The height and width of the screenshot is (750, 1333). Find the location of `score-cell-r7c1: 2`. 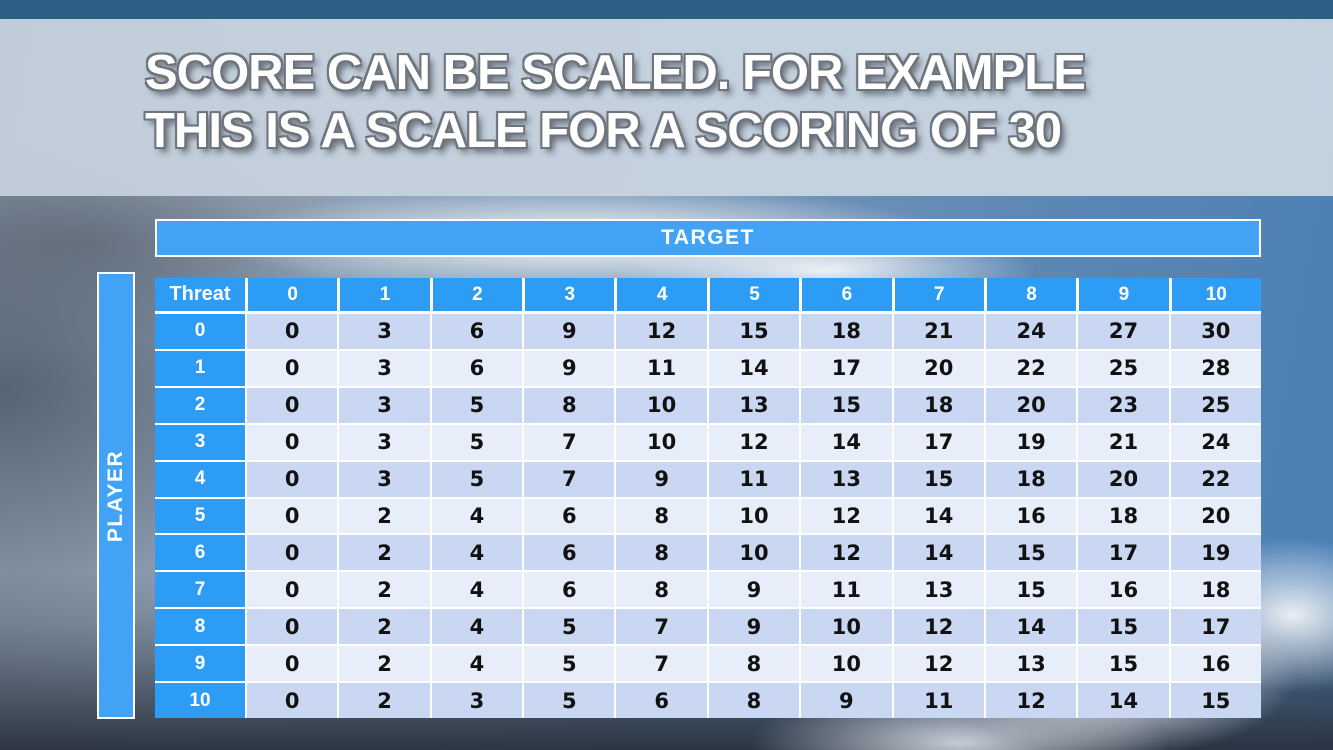

score-cell-r7c1: 2 is located at coordinates (384, 590).